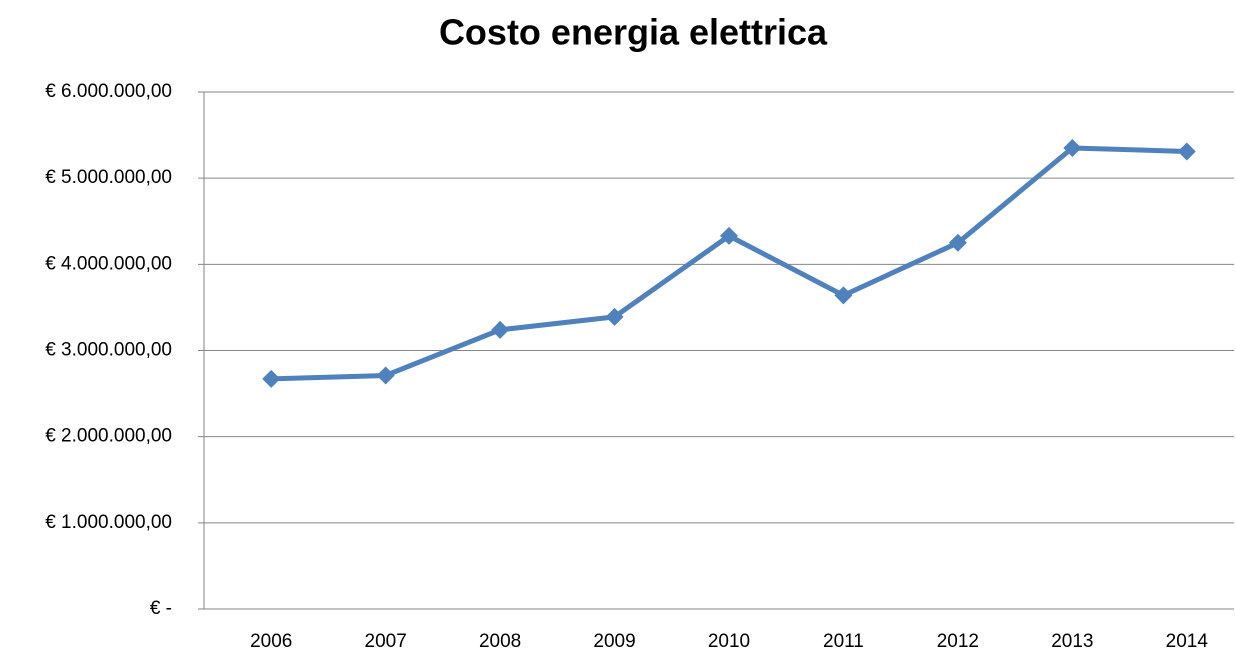 This screenshot has height=655, width=1236. I want to click on x-tick-label: 2008, so click(500, 641).